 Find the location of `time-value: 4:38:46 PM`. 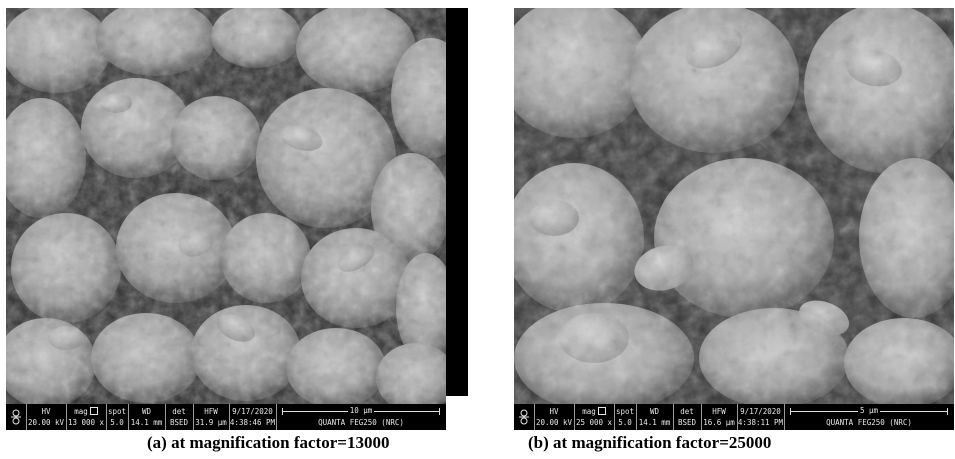

time-value: 4:38:46 PM is located at coordinates (252, 422).